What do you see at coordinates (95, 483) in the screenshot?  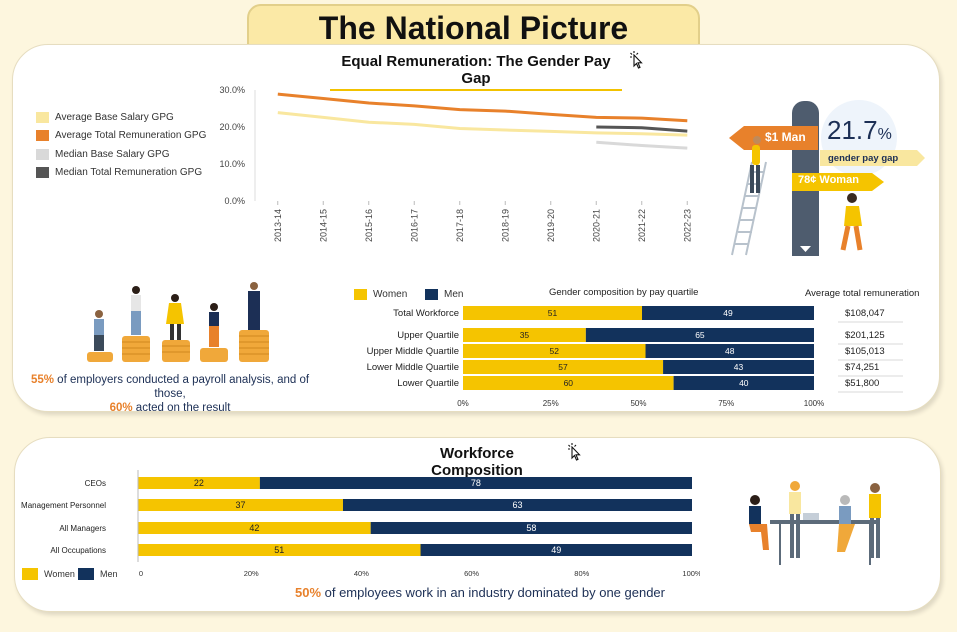 I see `category-label: CEOs` at bounding box center [95, 483].